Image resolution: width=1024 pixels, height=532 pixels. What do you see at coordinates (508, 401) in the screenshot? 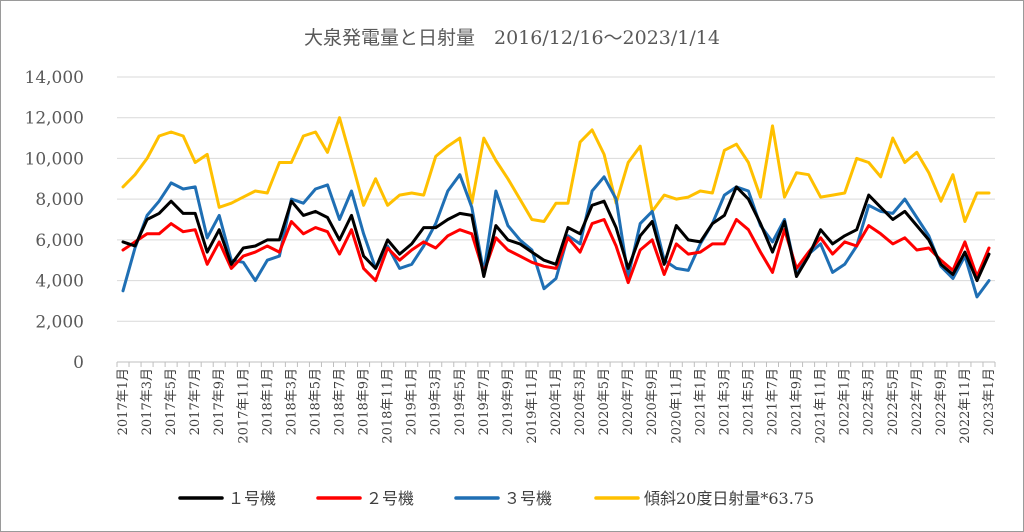
I see `x-tick-label: 2019年9月` at bounding box center [508, 401].